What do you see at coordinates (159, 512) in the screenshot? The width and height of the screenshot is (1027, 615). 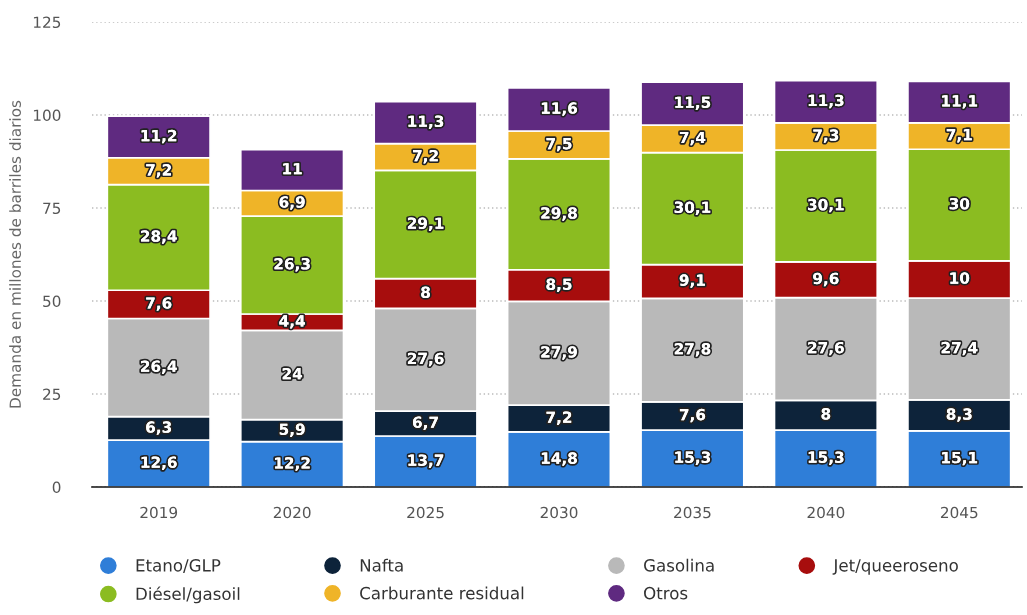 I see `x-tick-label: 2019` at bounding box center [159, 512].